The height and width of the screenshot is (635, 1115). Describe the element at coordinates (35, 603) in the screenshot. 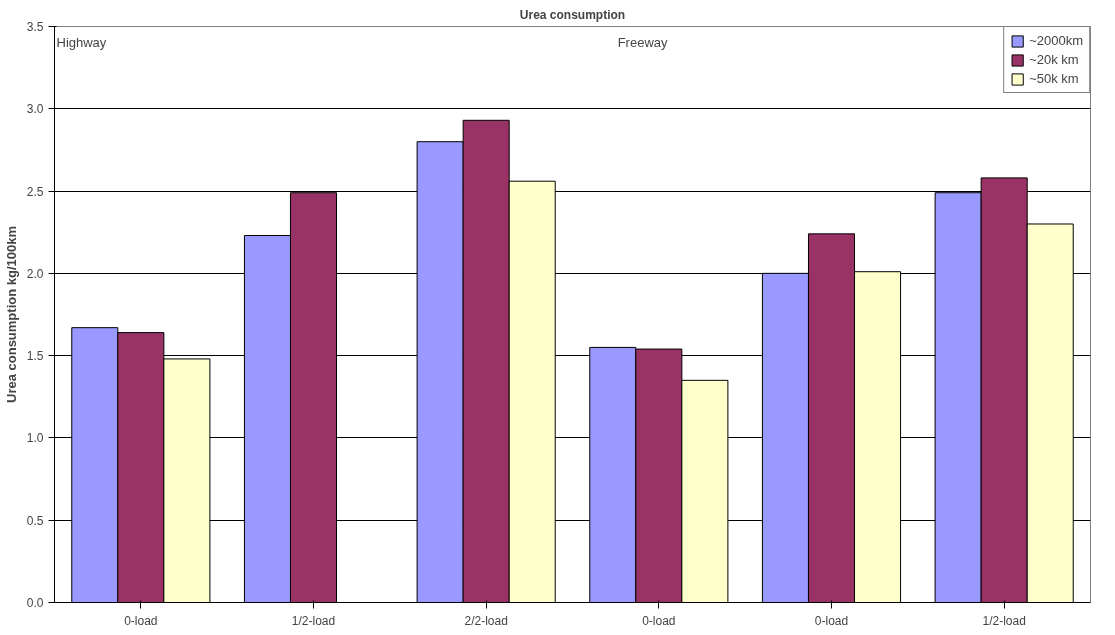

I see `y-tick-label: 0.0` at that location.